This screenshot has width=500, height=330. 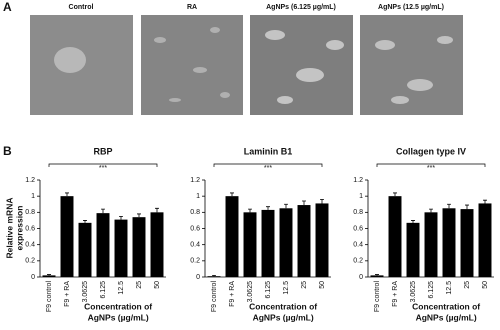 What do you see at coordinates (268, 151) in the screenshot?
I see `chart-title: Laminin B1` at bounding box center [268, 151].